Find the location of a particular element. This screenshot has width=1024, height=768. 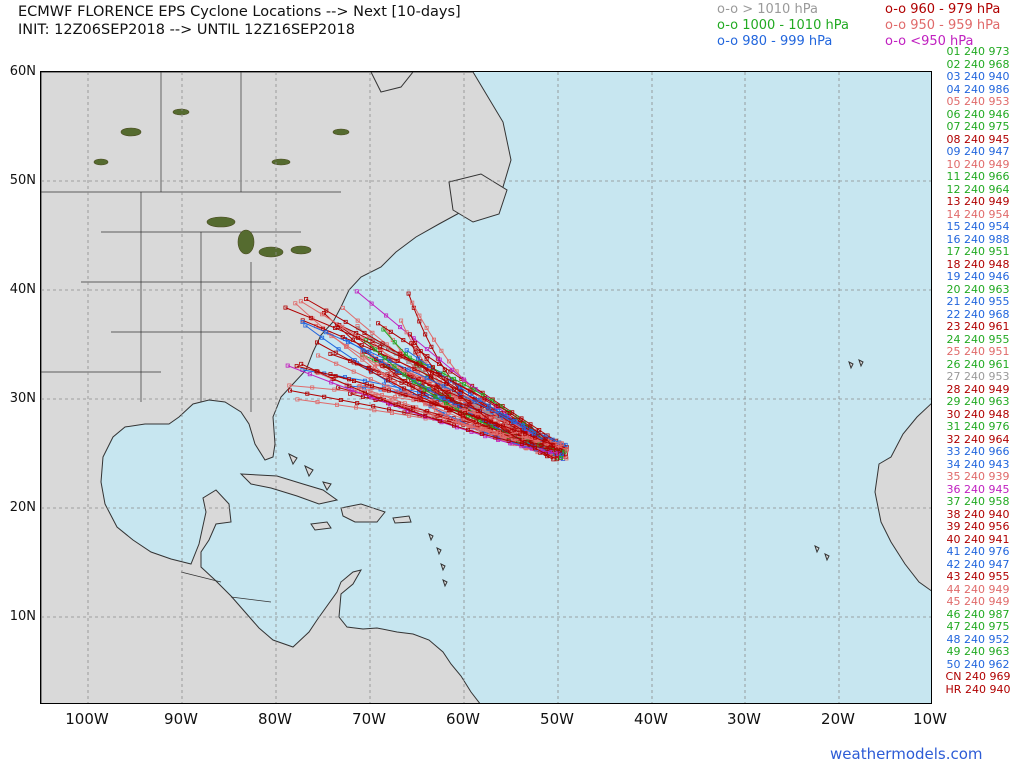

lon-label-60w: 60W is located at coordinates (463, 719).